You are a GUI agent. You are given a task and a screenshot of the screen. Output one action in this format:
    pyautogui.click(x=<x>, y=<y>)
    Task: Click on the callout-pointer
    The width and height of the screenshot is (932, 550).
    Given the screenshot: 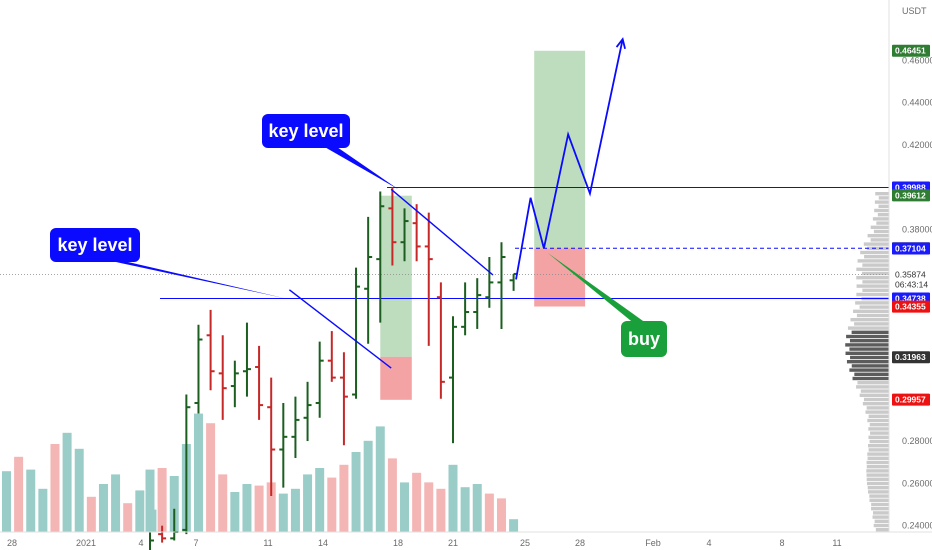 What is the action you would take?
    pyautogui.click(x=201, y=280)
    